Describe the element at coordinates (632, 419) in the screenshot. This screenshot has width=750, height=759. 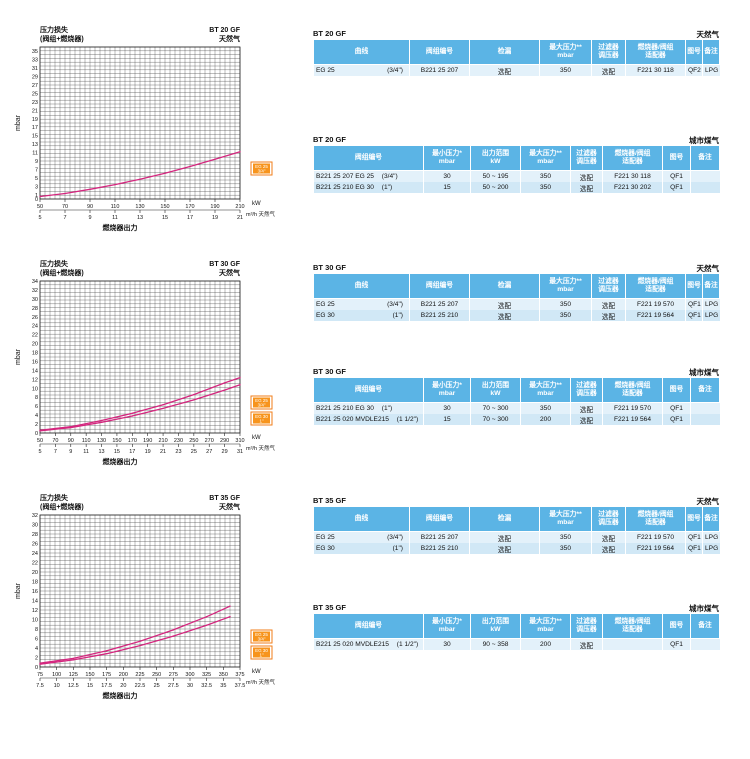
I see `adapter-cell: F221 19 564` at that location.